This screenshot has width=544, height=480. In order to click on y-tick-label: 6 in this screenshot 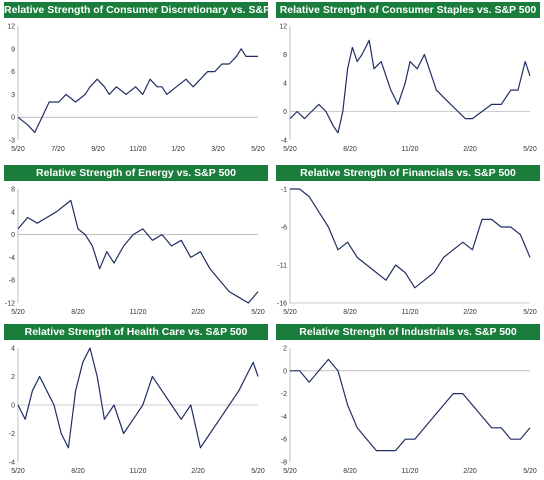, I will do `click(13, 72)`.